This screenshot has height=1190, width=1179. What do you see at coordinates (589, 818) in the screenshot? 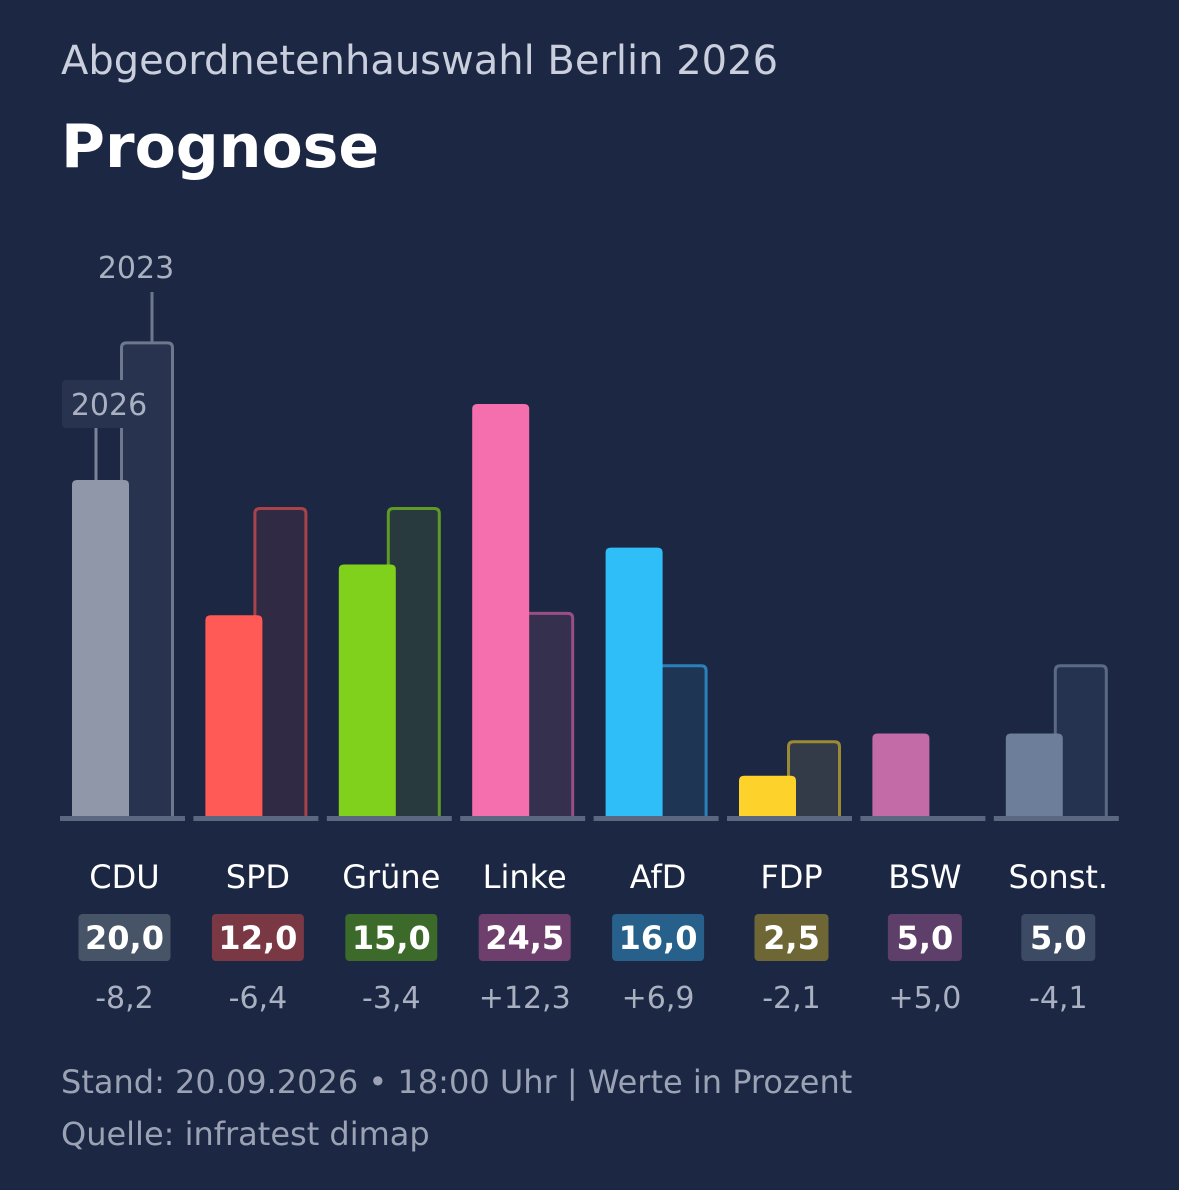
I see `baseline-layer` at bounding box center [589, 818].